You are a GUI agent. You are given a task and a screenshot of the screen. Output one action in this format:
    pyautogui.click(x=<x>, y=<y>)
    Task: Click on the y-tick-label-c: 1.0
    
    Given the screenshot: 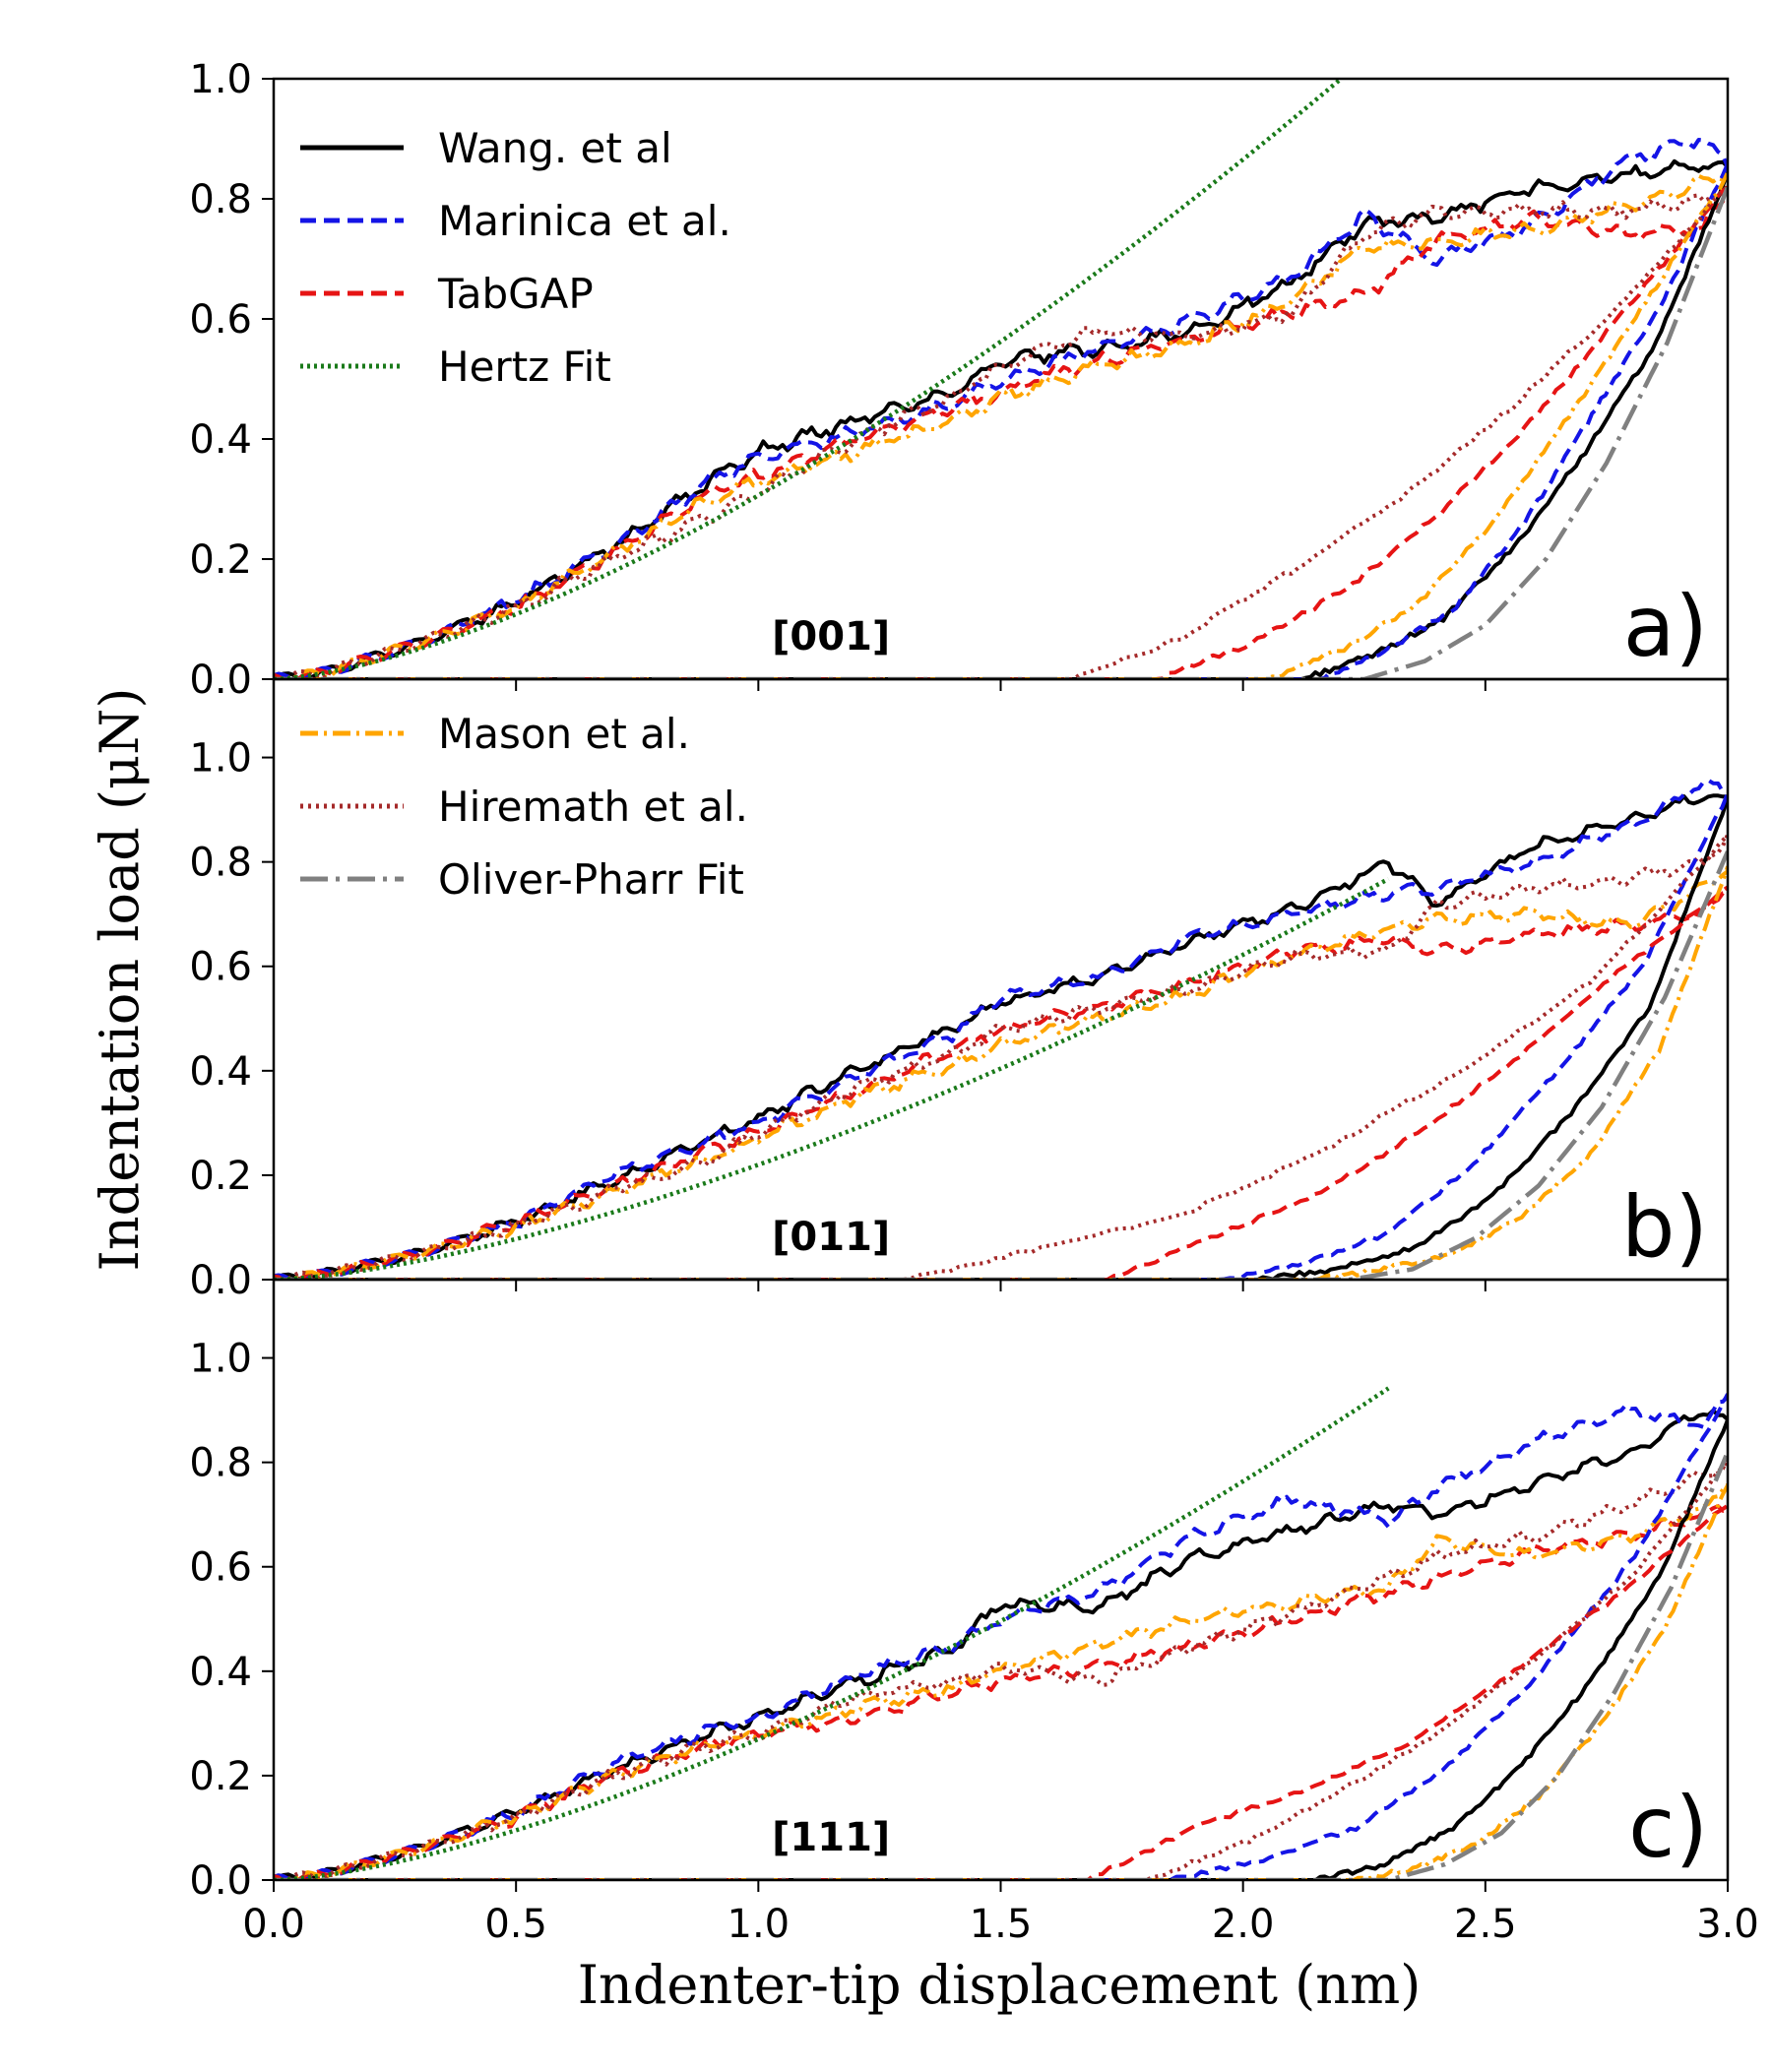 What is the action you would take?
    pyautogui.click(x=220, y=1359)
    